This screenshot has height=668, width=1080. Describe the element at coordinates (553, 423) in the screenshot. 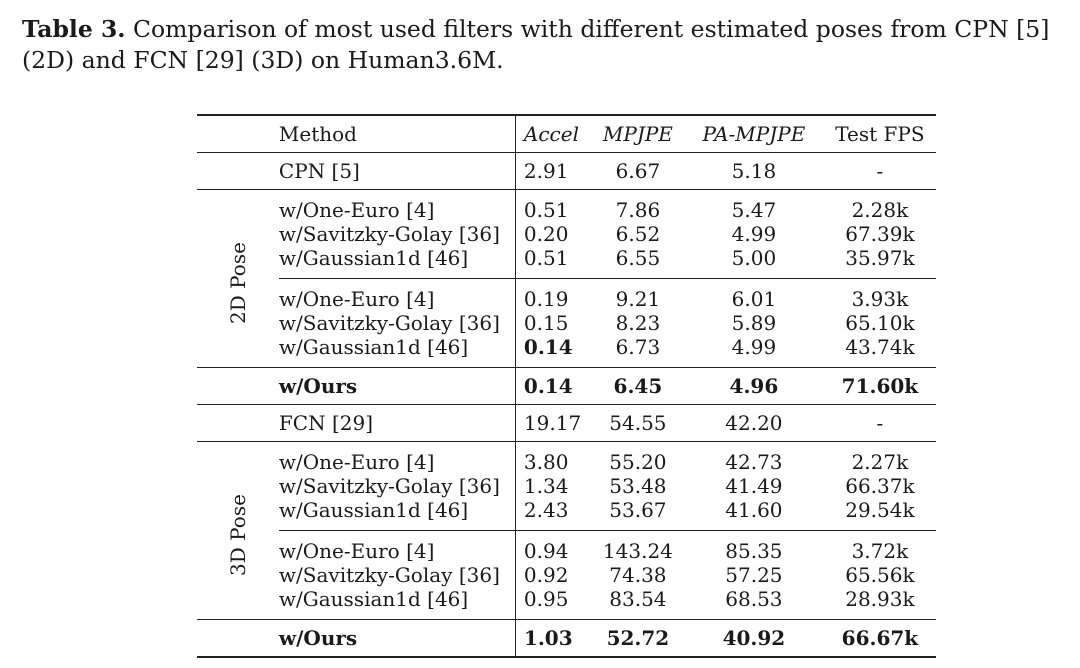

I see `cell-accel: 19.17` at that location.